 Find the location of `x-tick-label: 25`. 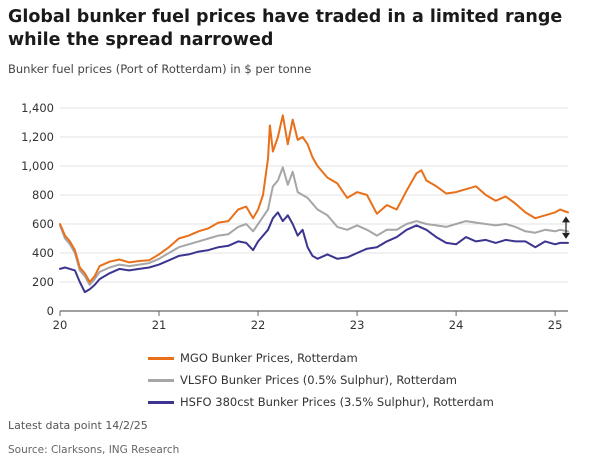

x-tick-label: 25 is located at coordinates (555, 325).